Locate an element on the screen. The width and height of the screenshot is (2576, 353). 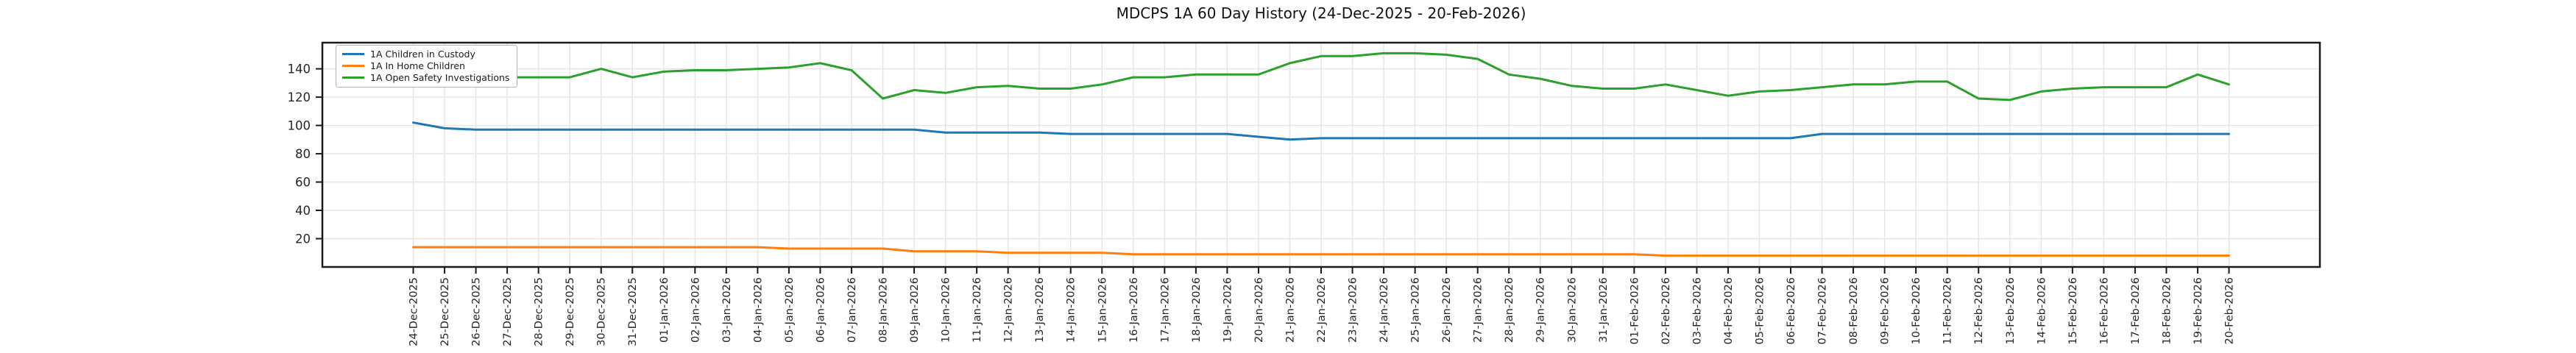
x-tick-label: 26-Dec-2025 is located at coordinates (477, 312).